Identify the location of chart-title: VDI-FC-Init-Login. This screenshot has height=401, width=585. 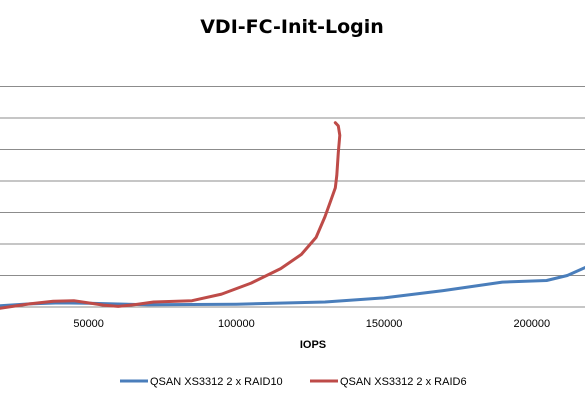
(292, 27).